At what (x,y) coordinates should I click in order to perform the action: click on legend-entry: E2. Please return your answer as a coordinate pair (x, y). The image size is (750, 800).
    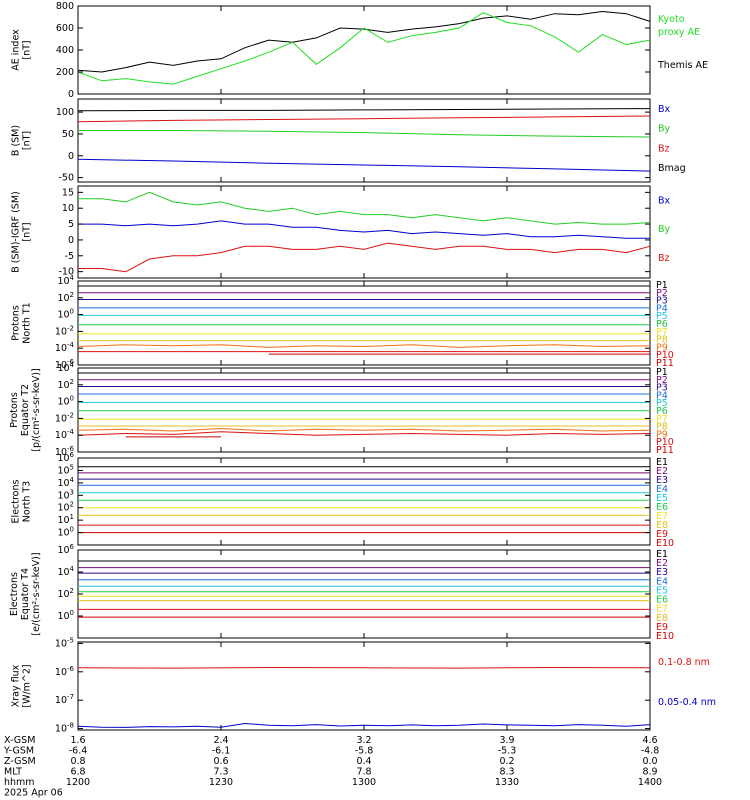
    Looking at the image, I should click on (662, 471).